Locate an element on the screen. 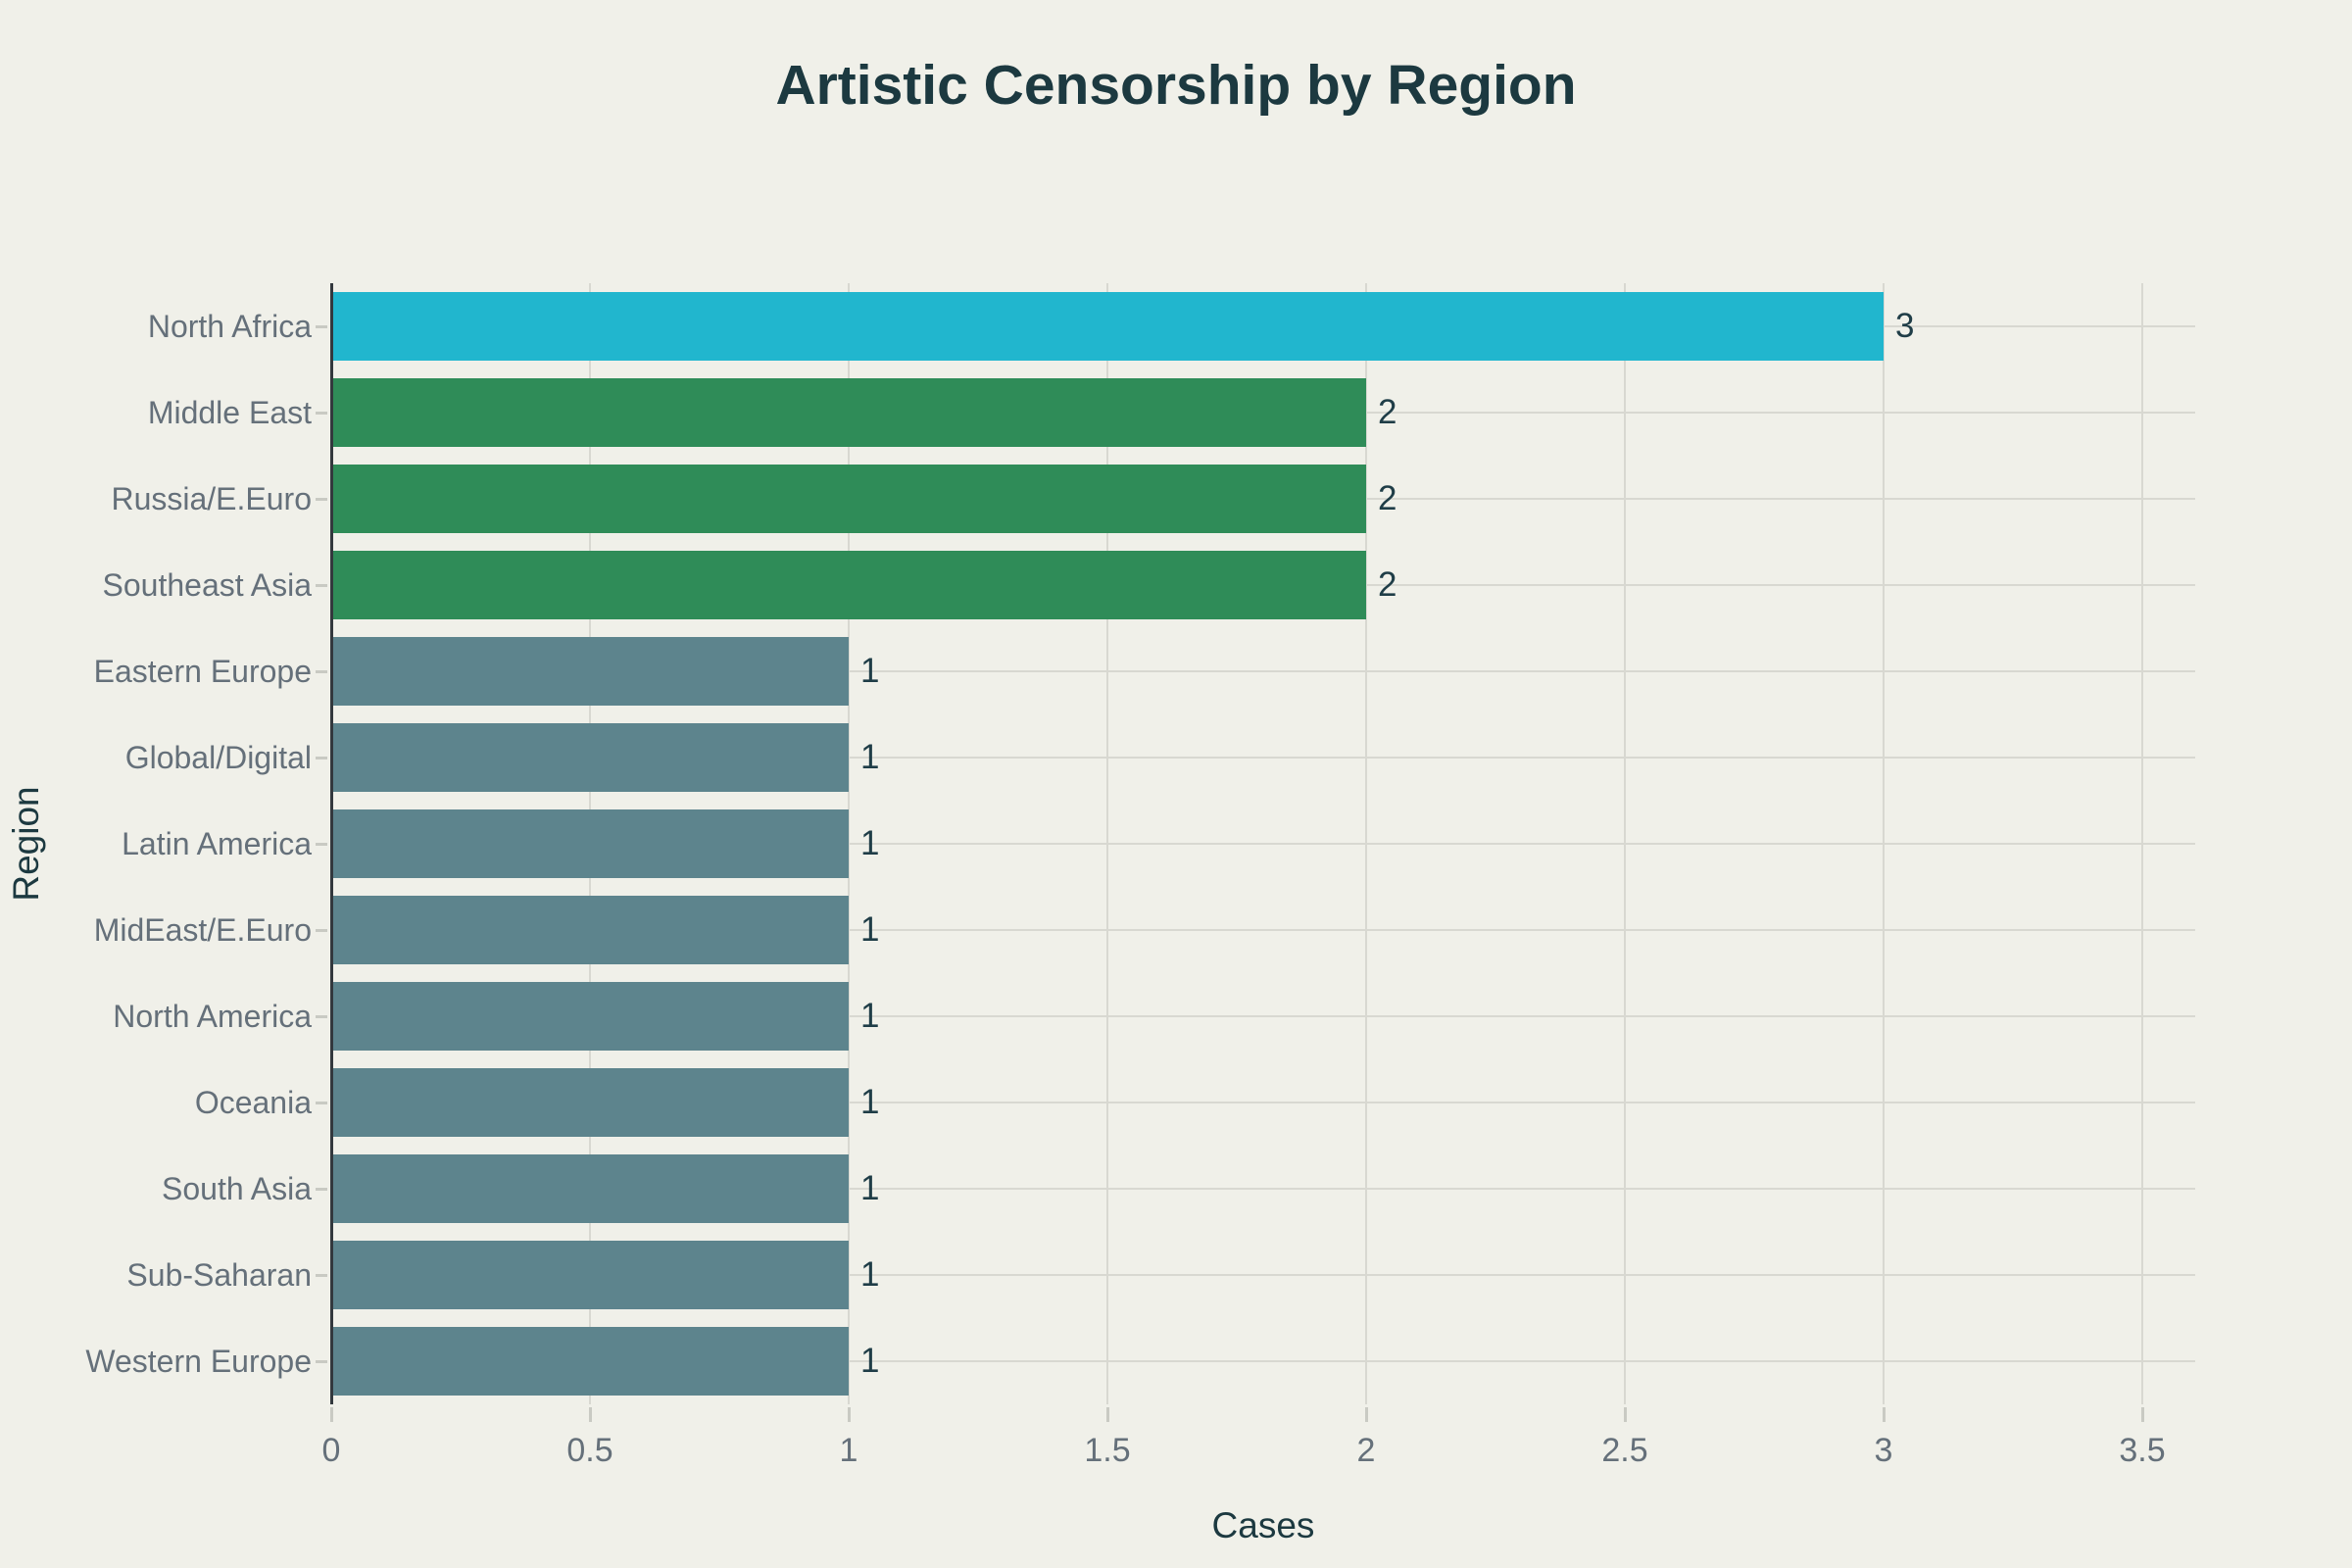  x-tick-label: 2.5 is located at coordinates (1624, 1450).